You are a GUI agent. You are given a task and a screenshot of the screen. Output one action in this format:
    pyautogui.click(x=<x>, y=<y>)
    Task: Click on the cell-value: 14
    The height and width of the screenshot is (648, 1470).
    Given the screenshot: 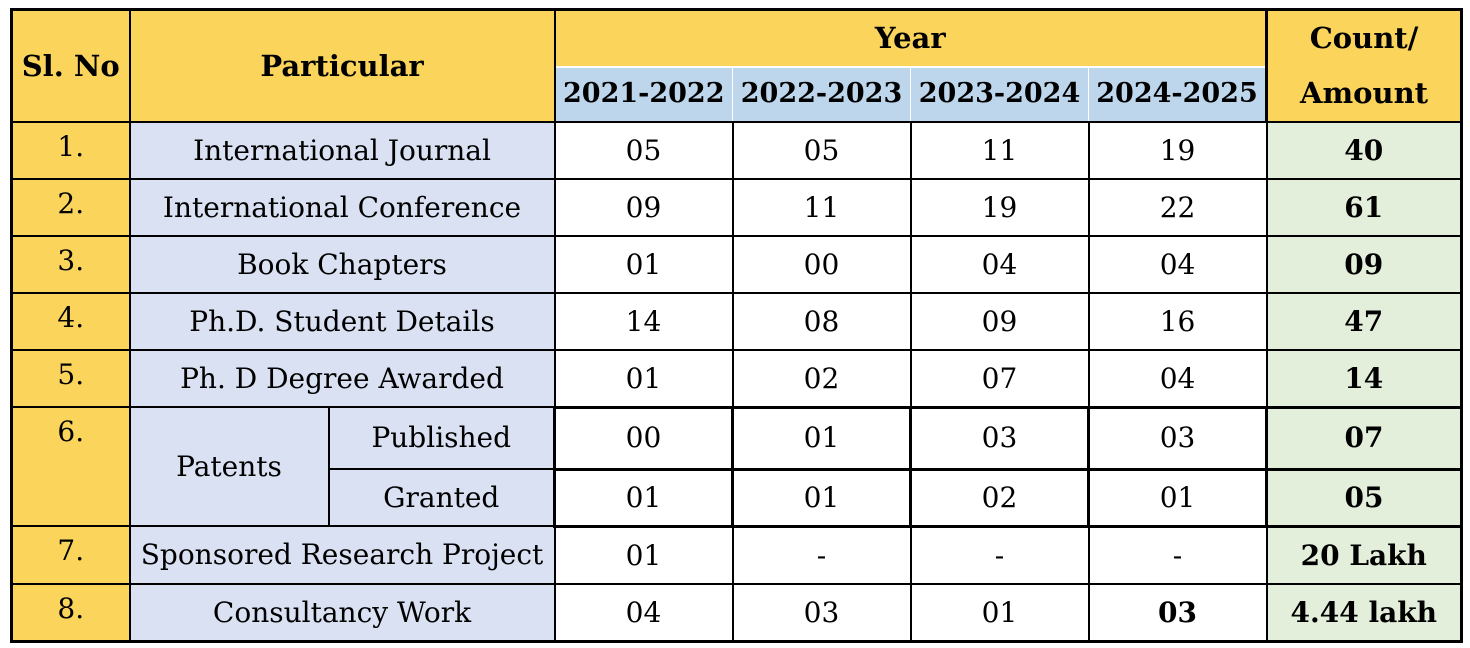 What is the action you would take?
    pyautogui.click(x=643, y=322)
    